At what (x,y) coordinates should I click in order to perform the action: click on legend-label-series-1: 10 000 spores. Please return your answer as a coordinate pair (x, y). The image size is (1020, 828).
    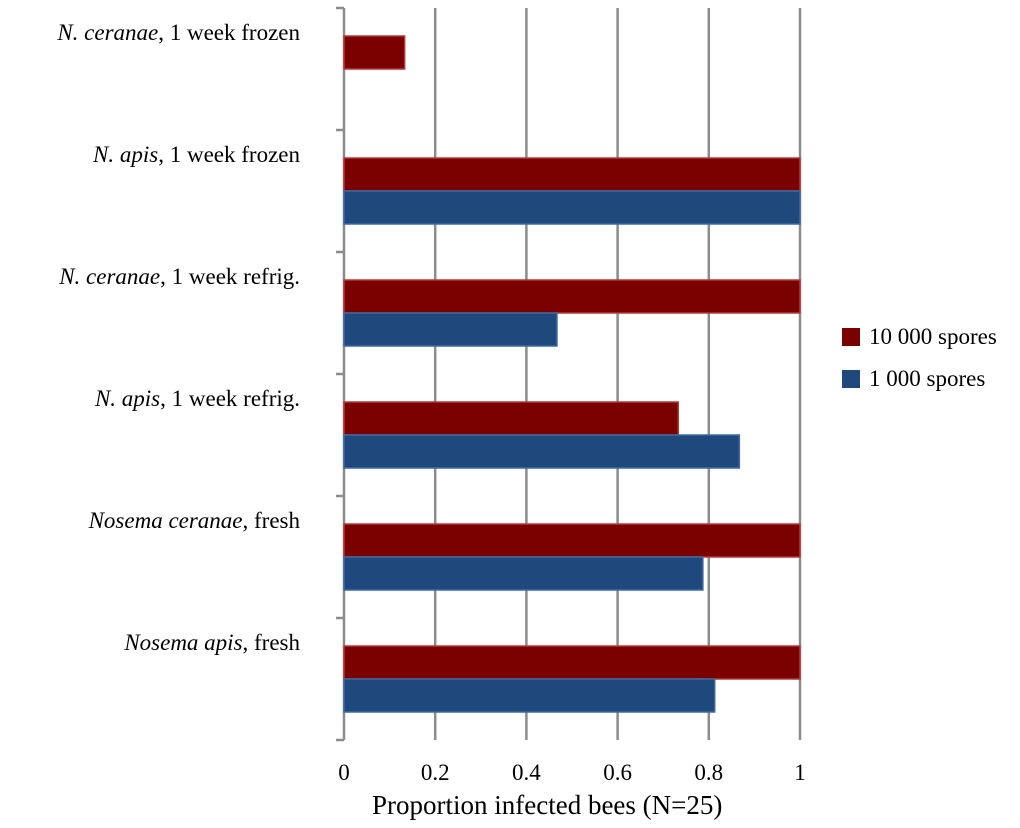
    Looking at the image, I should click on (933, 336).